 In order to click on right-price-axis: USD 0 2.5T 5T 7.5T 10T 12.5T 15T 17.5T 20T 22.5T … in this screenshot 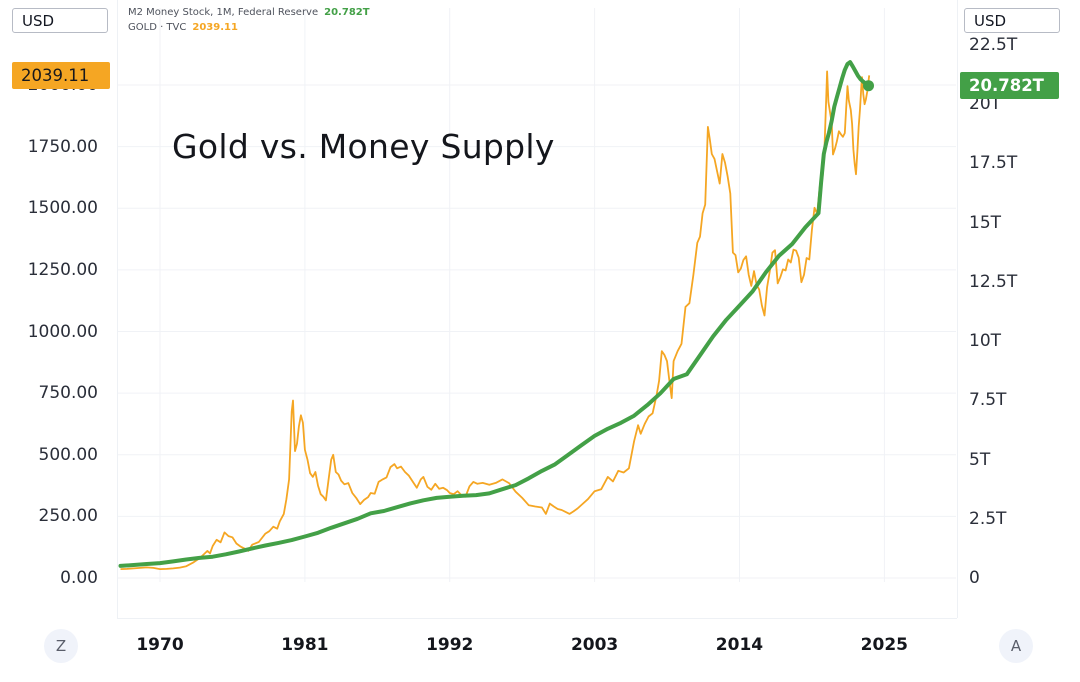, I will do `click(1018, 309)`.